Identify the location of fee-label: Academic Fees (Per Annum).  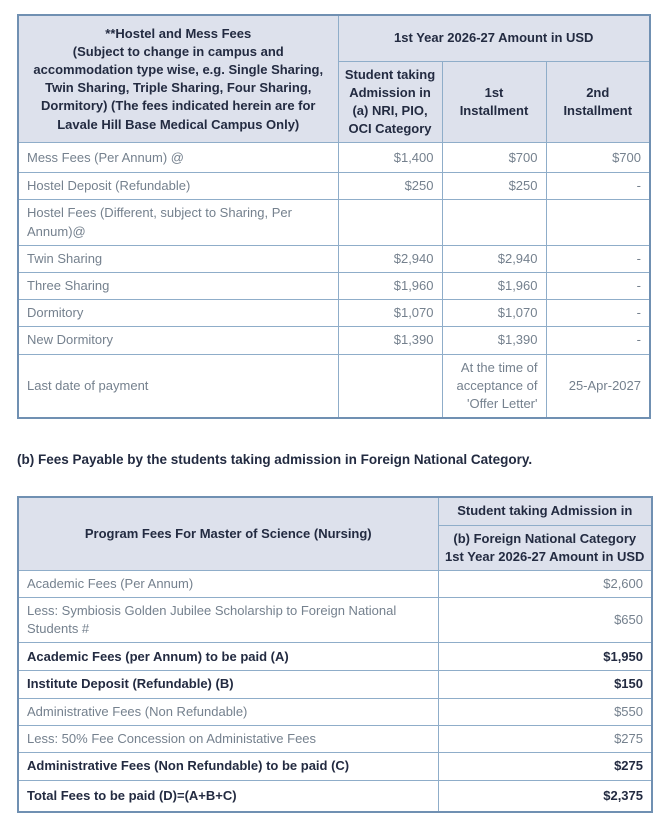
(228, 584).